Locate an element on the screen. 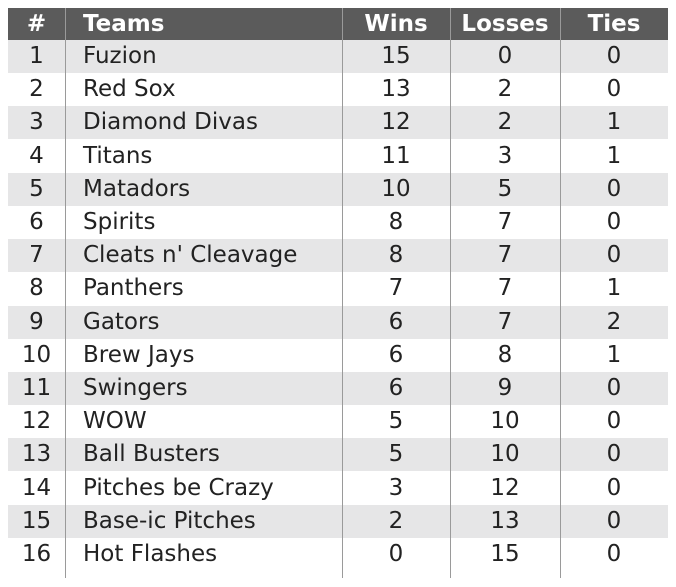  rank-cell: 3 is located at coordinates (36, 122).